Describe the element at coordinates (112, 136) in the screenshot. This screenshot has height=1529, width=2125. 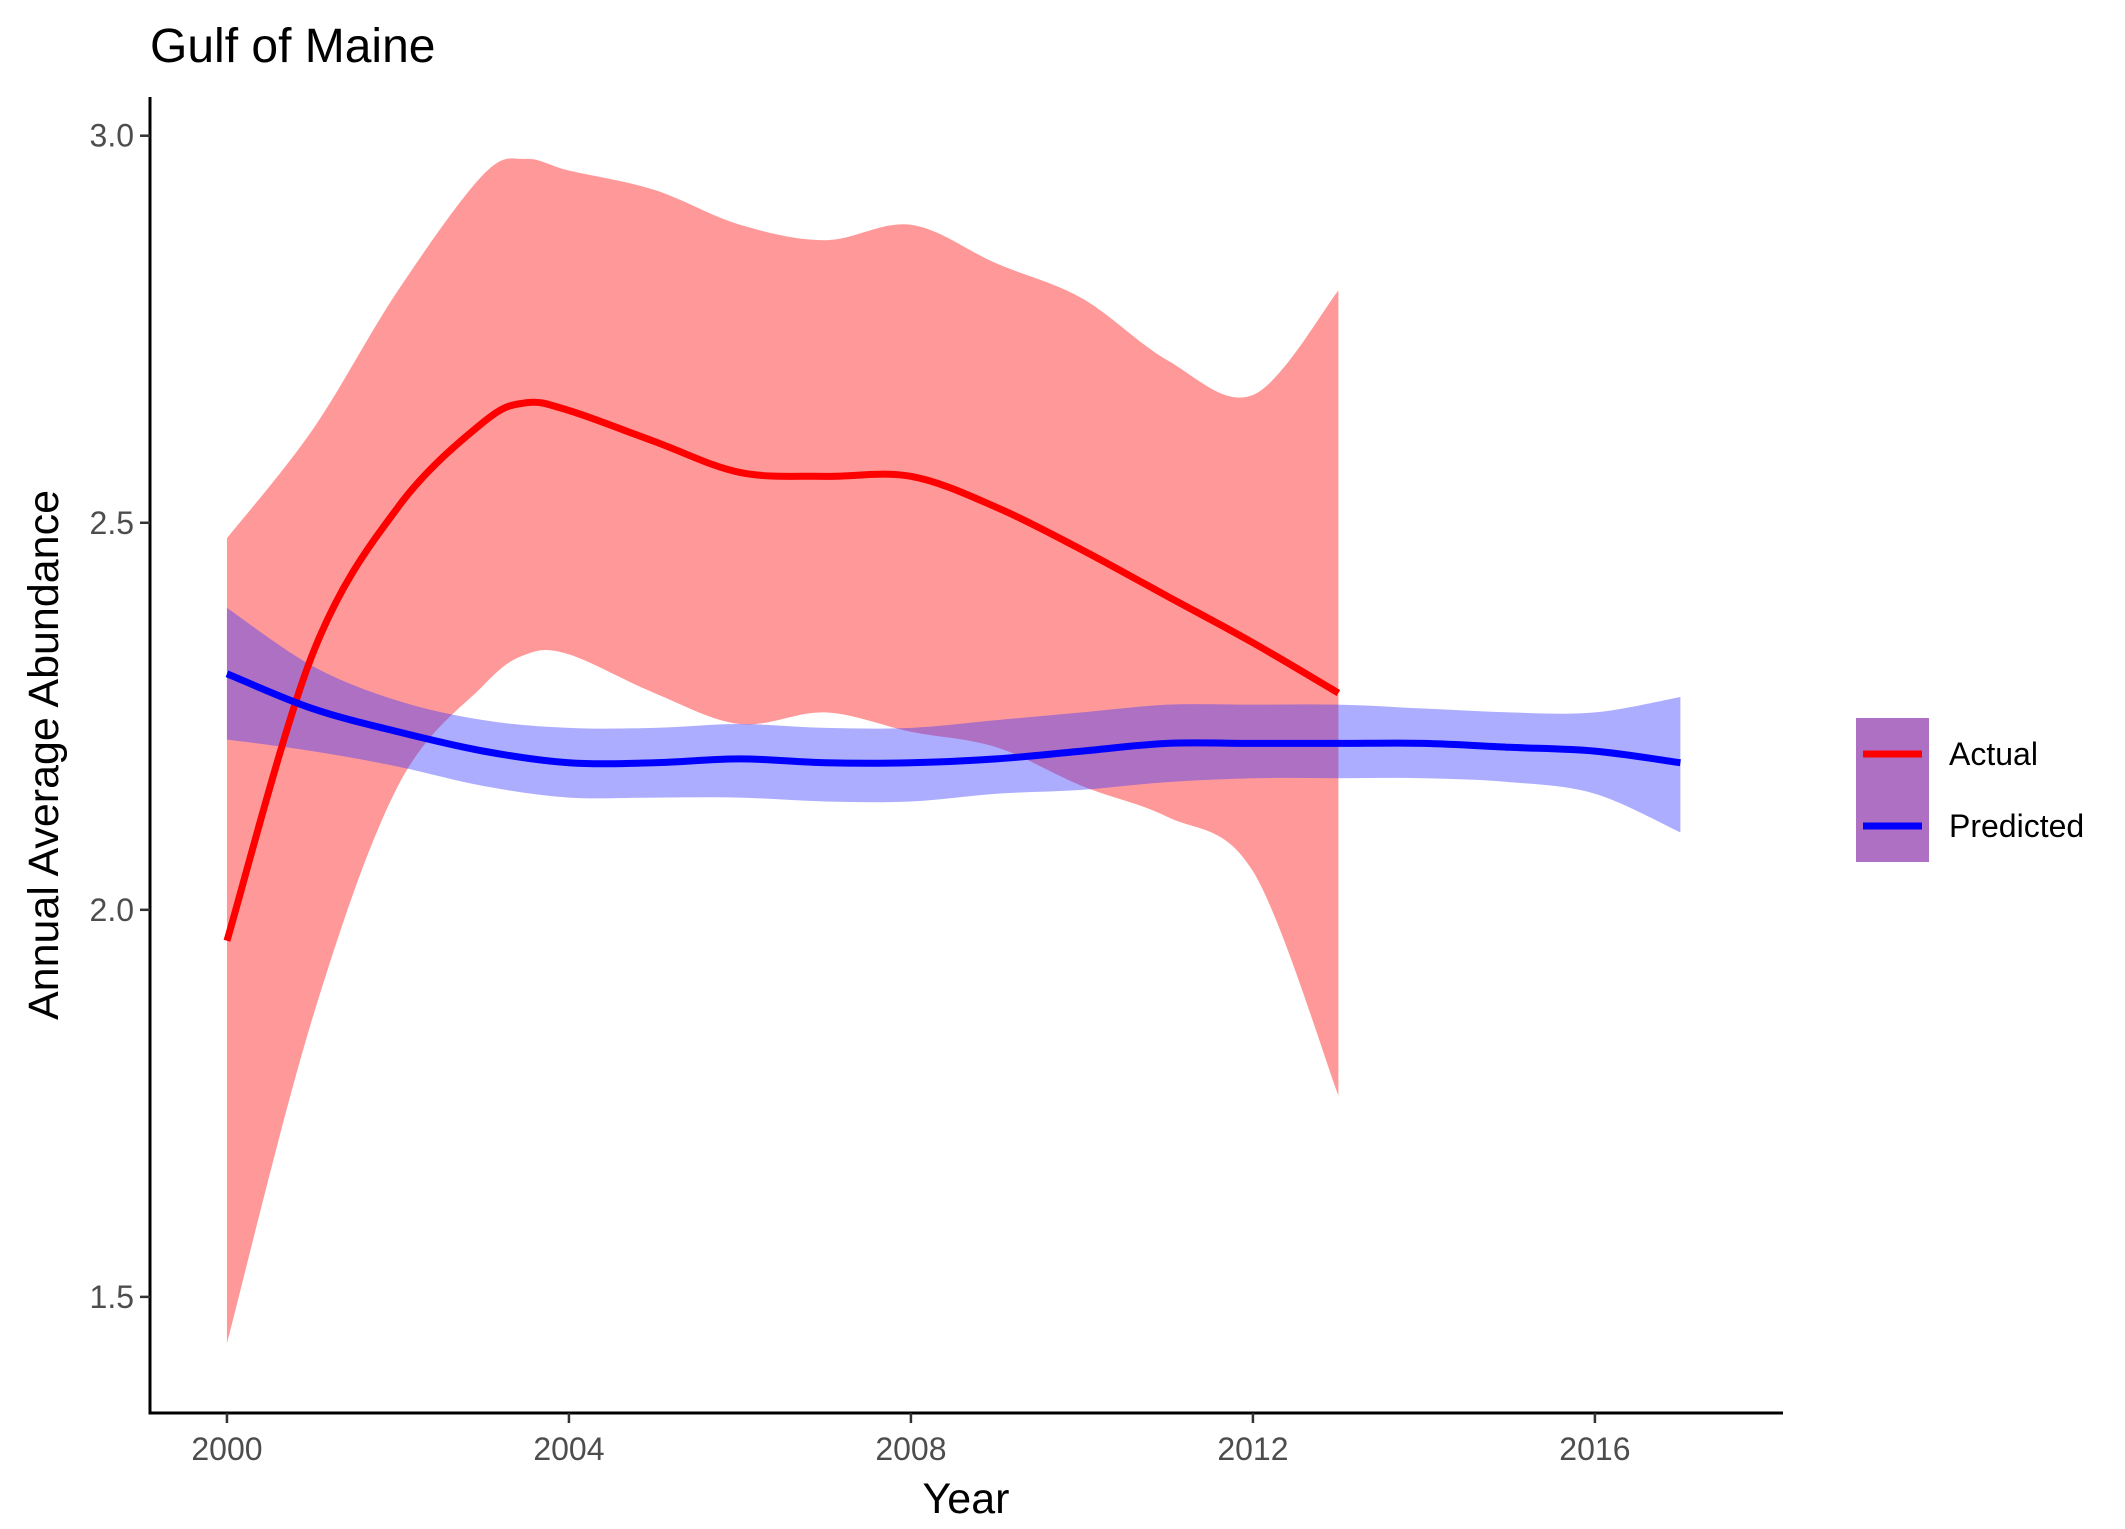
I see `y-tick-label: 3.0` at that location.